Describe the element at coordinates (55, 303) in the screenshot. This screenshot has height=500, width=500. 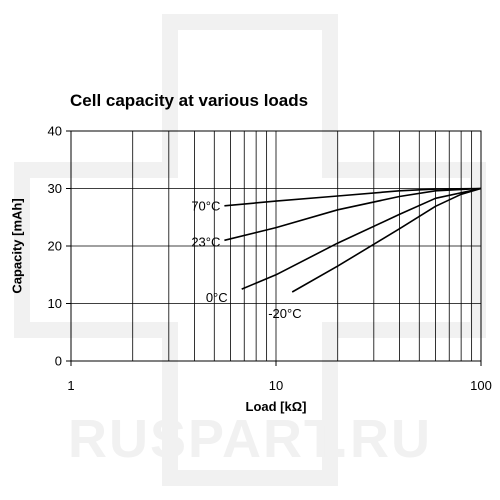
I see `y-tick-label: 10` at that location.